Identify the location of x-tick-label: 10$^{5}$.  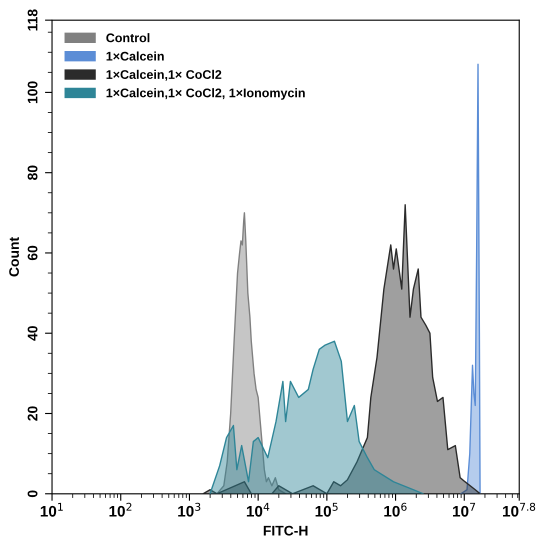
(327, 509).